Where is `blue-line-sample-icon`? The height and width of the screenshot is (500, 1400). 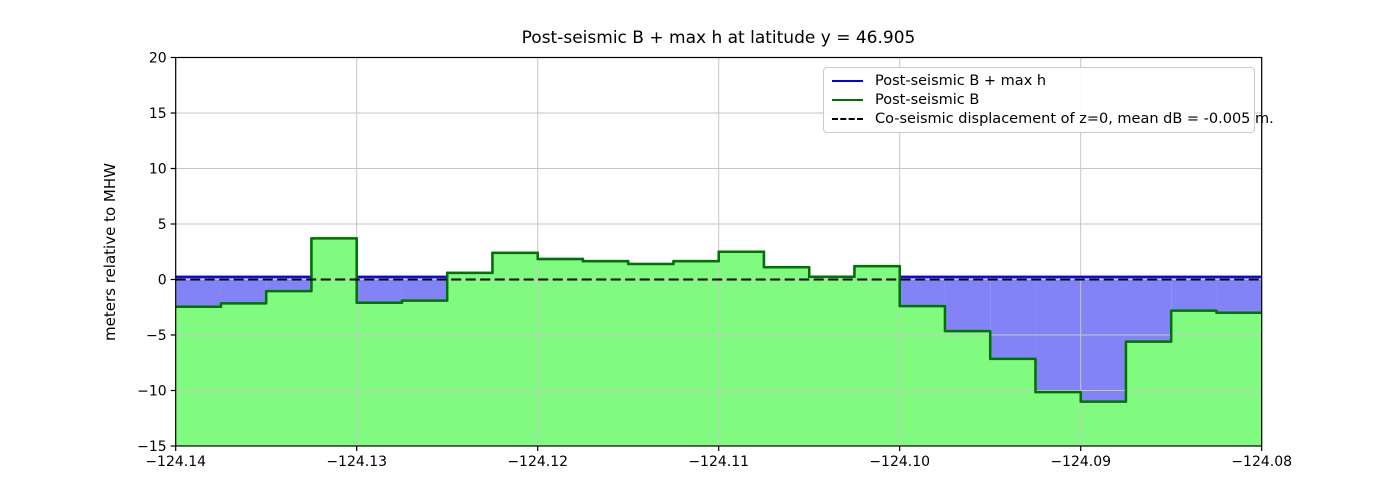 blue-line-sample-icon is located at coordinates (847, 80).